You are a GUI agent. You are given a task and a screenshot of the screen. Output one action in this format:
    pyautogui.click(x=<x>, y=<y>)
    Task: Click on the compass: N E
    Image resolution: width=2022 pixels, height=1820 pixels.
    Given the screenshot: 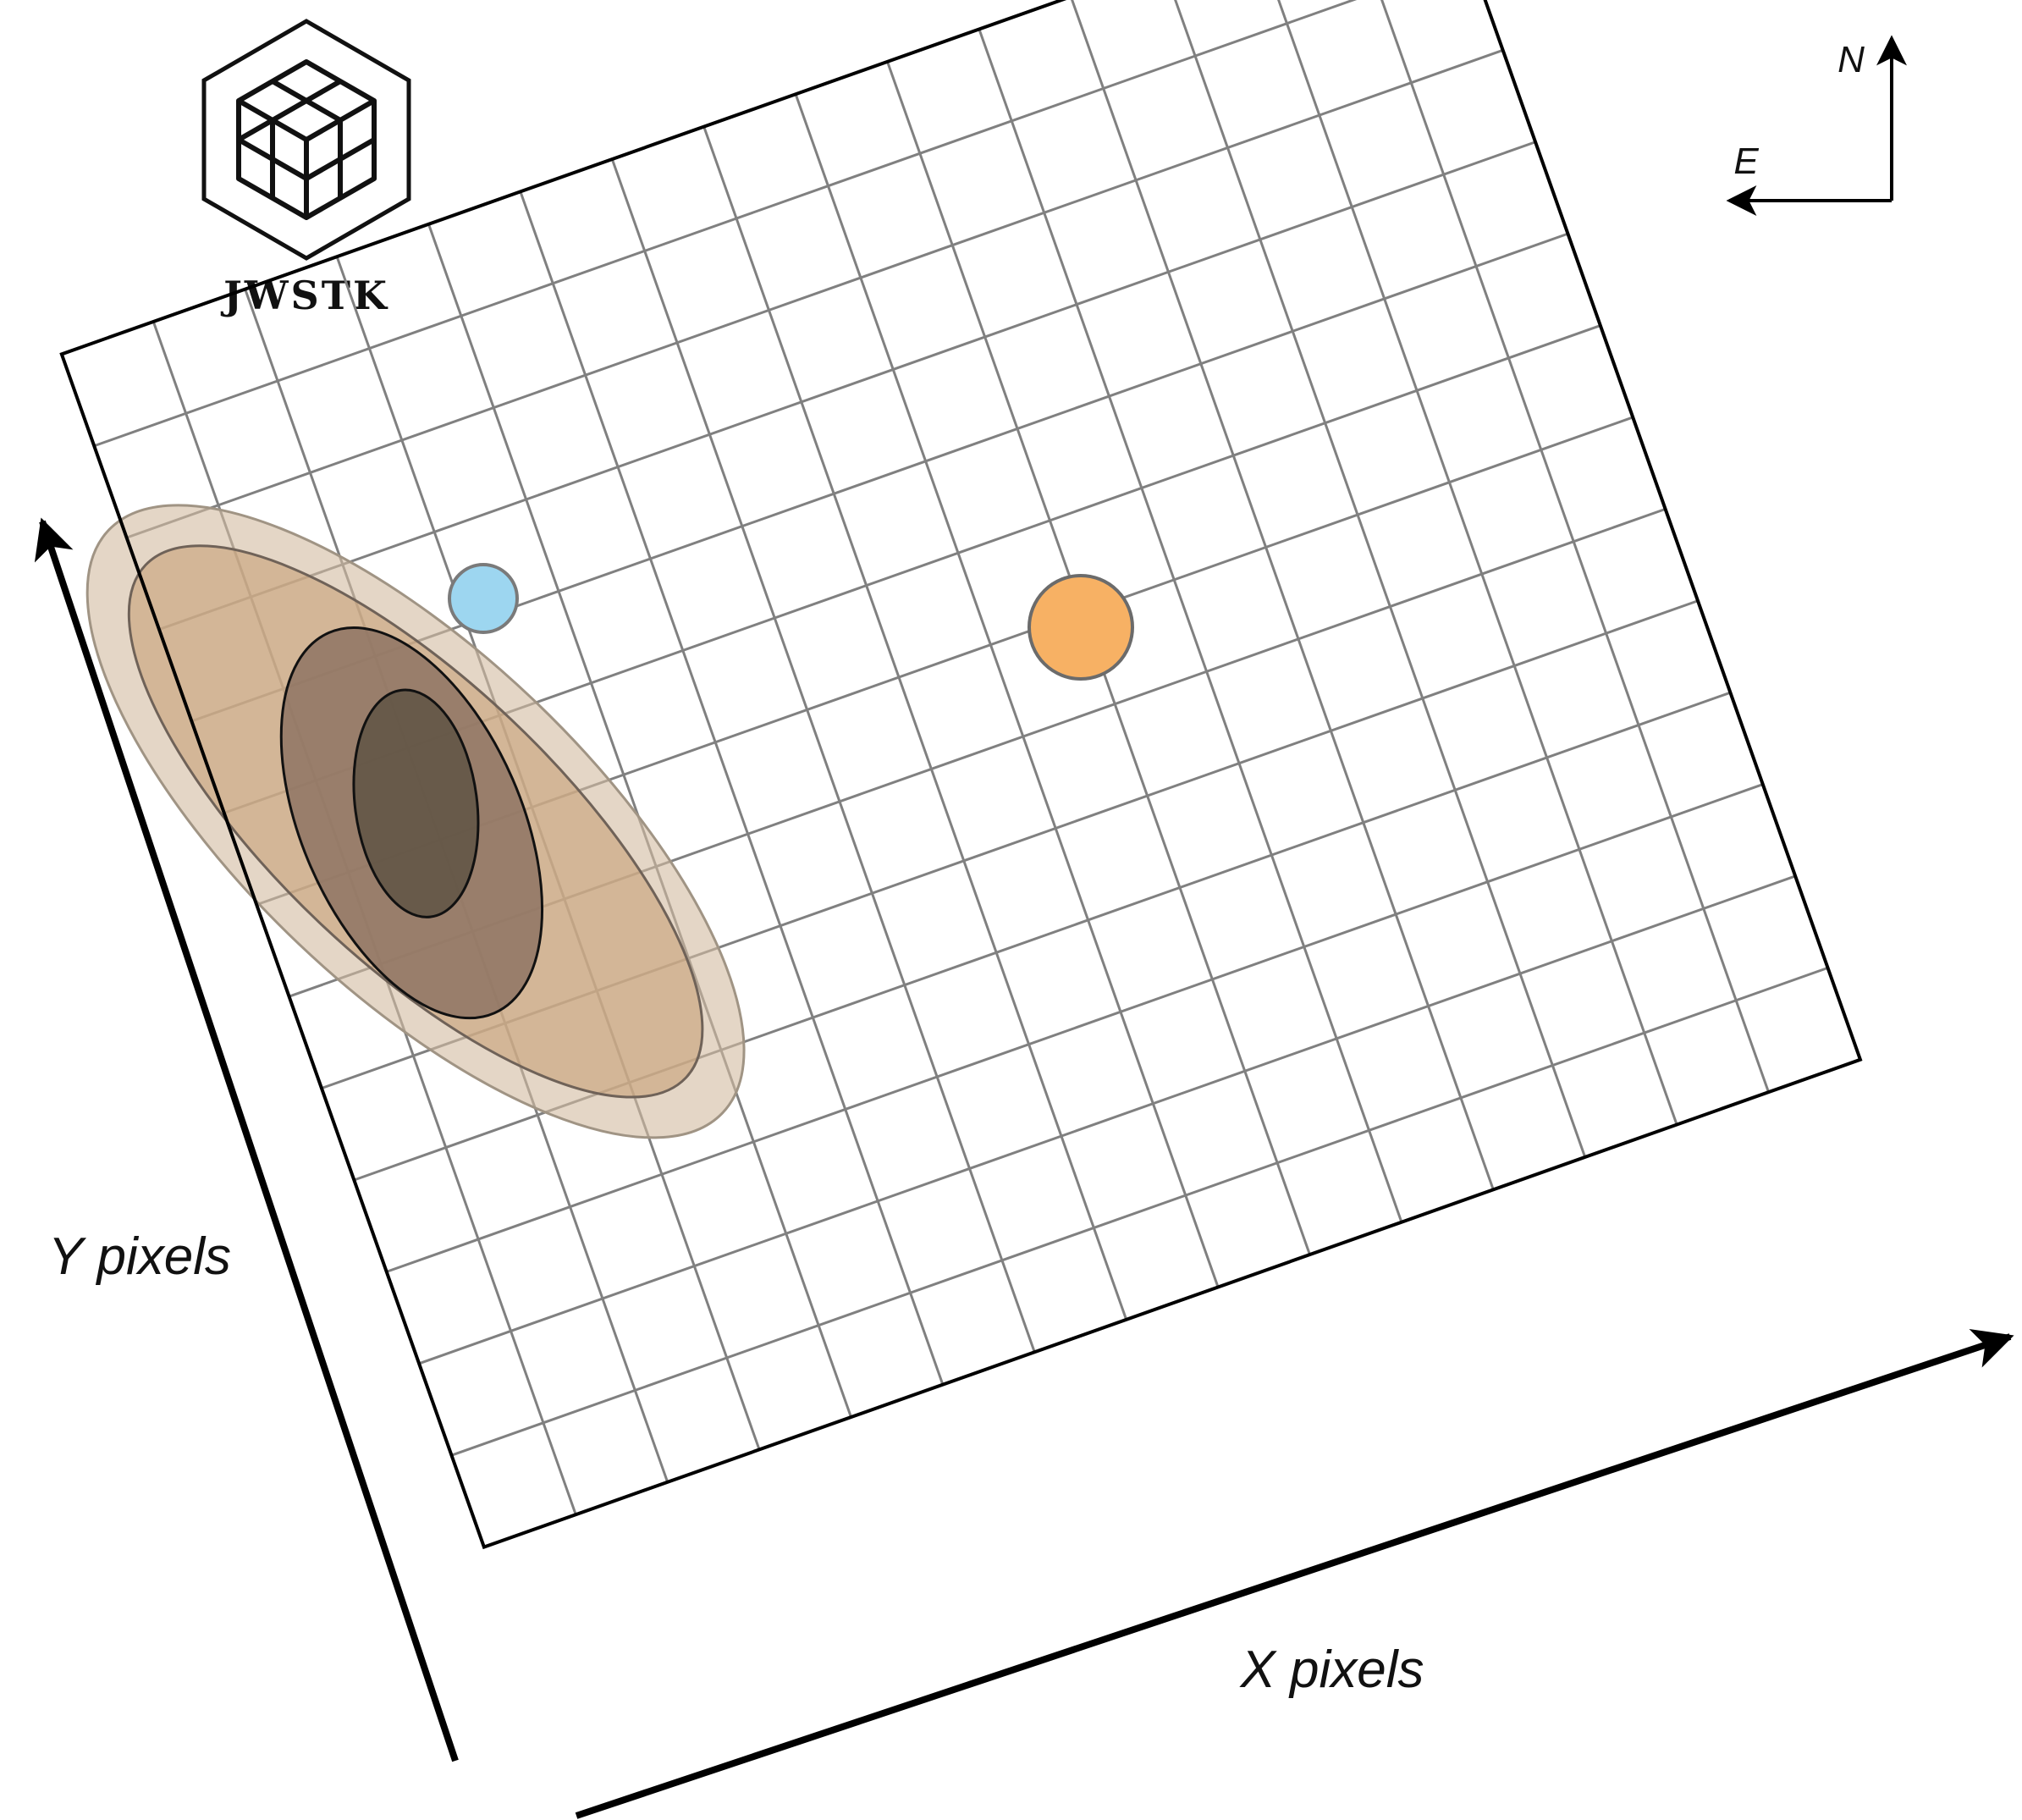 What is the action you would take?
    pyautogui.click(x=1816, y=125)
    